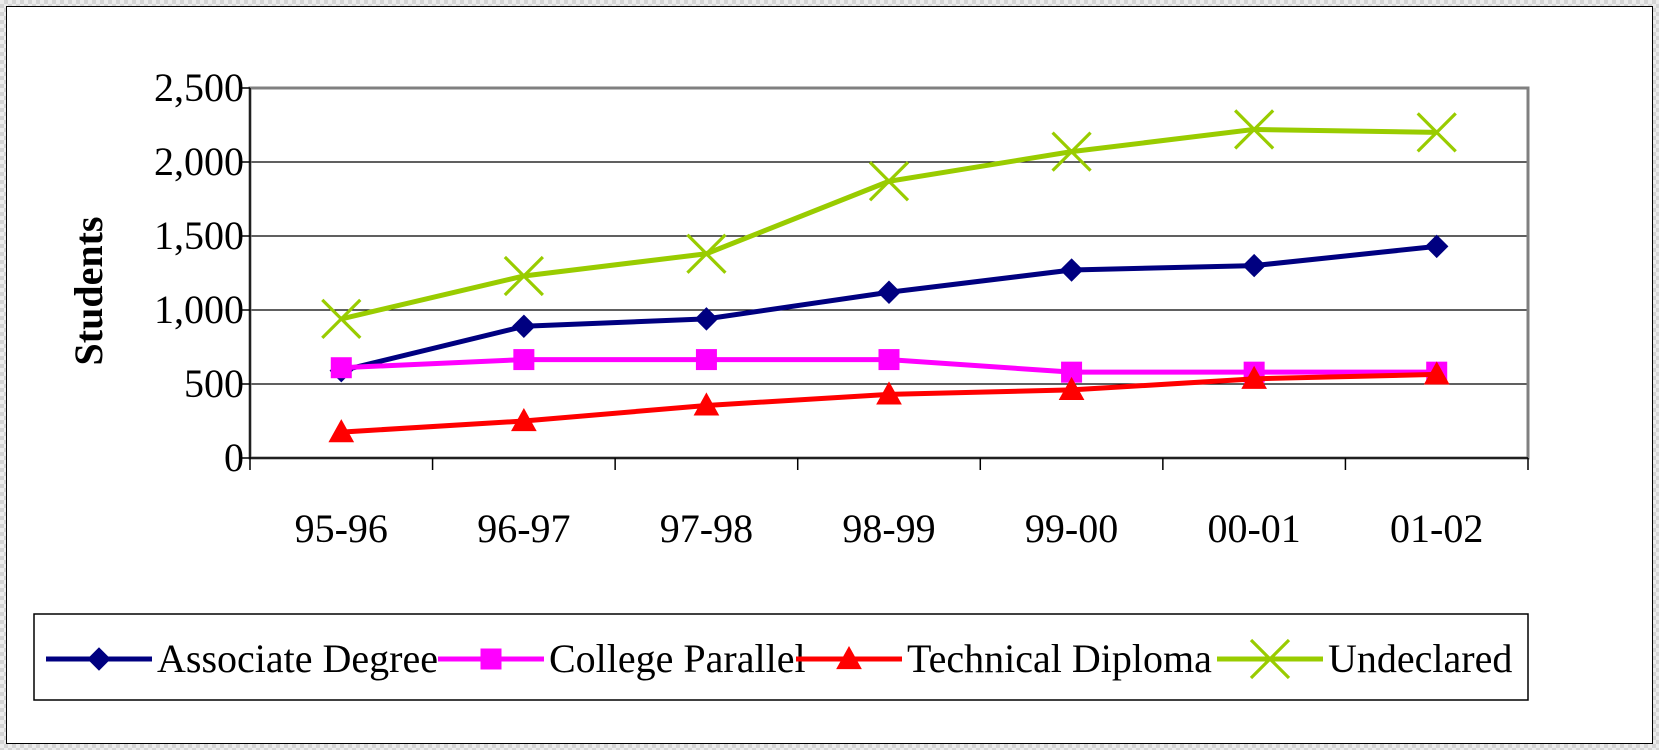 The width and height of the screenshot is (1659, 750). I want to click on legend-entry: College Parallel, so click(622, 658).